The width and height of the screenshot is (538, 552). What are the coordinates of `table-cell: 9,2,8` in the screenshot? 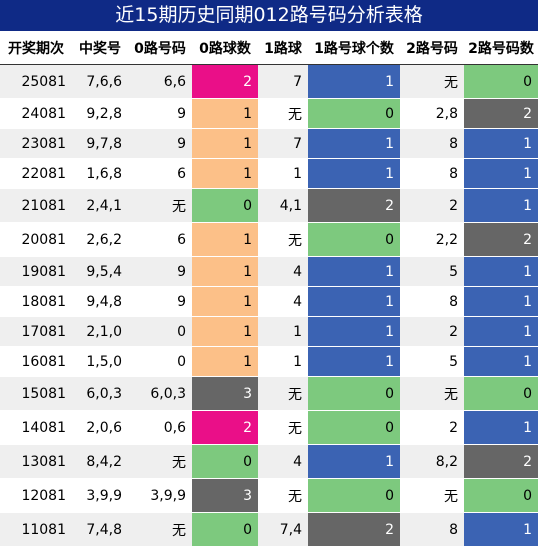 It's located at (100, 113).